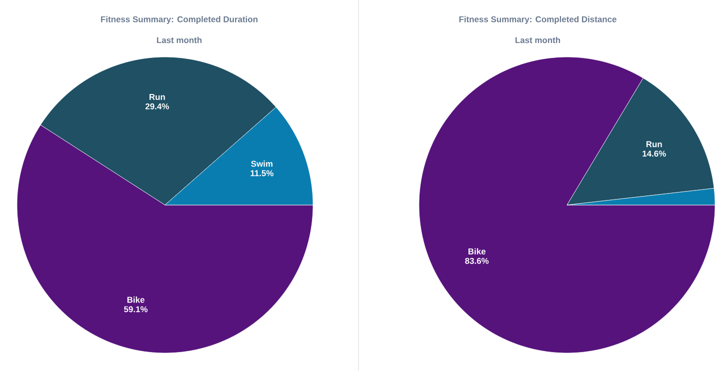 This screenshot has width=717, height=371. What do you see at coordinates (477, 261) in the screenshot?
I see `data-label: 83.6%` at bounding box center [477, 261].